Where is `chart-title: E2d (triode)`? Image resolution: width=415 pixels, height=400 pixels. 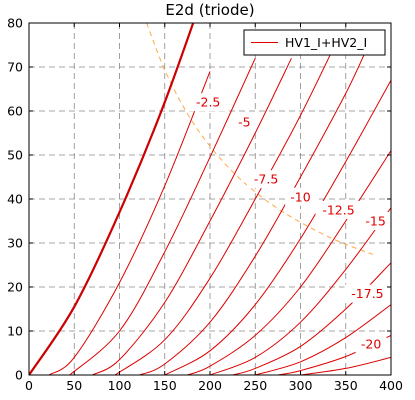
chart-title: E2d (triode) is located at coordinates (209, 10).